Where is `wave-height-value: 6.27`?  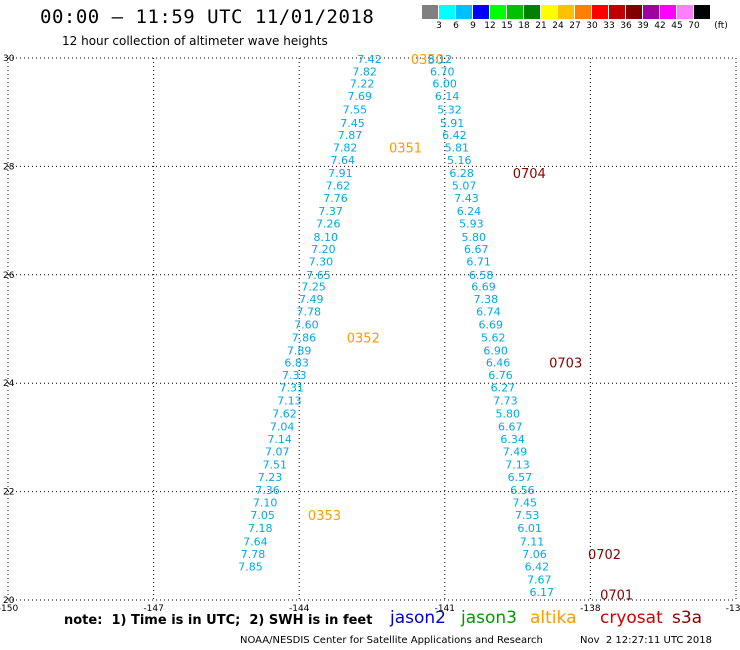 wave-height-value: 6.27 is located at coordinates (503, 388).